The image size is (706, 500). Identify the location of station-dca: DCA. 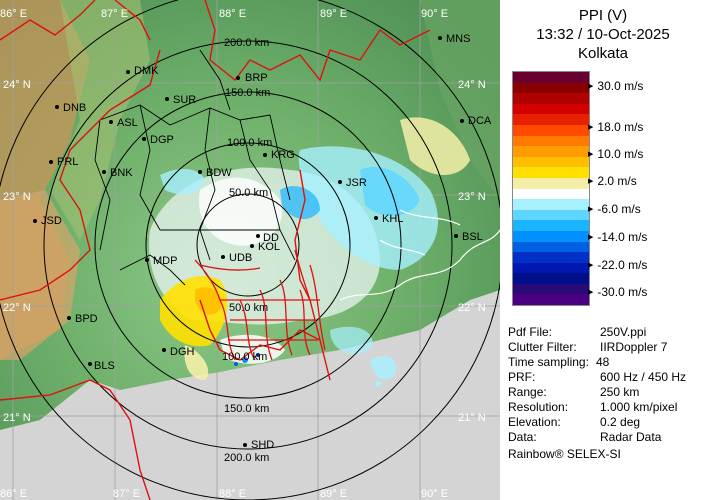
(476, 121).